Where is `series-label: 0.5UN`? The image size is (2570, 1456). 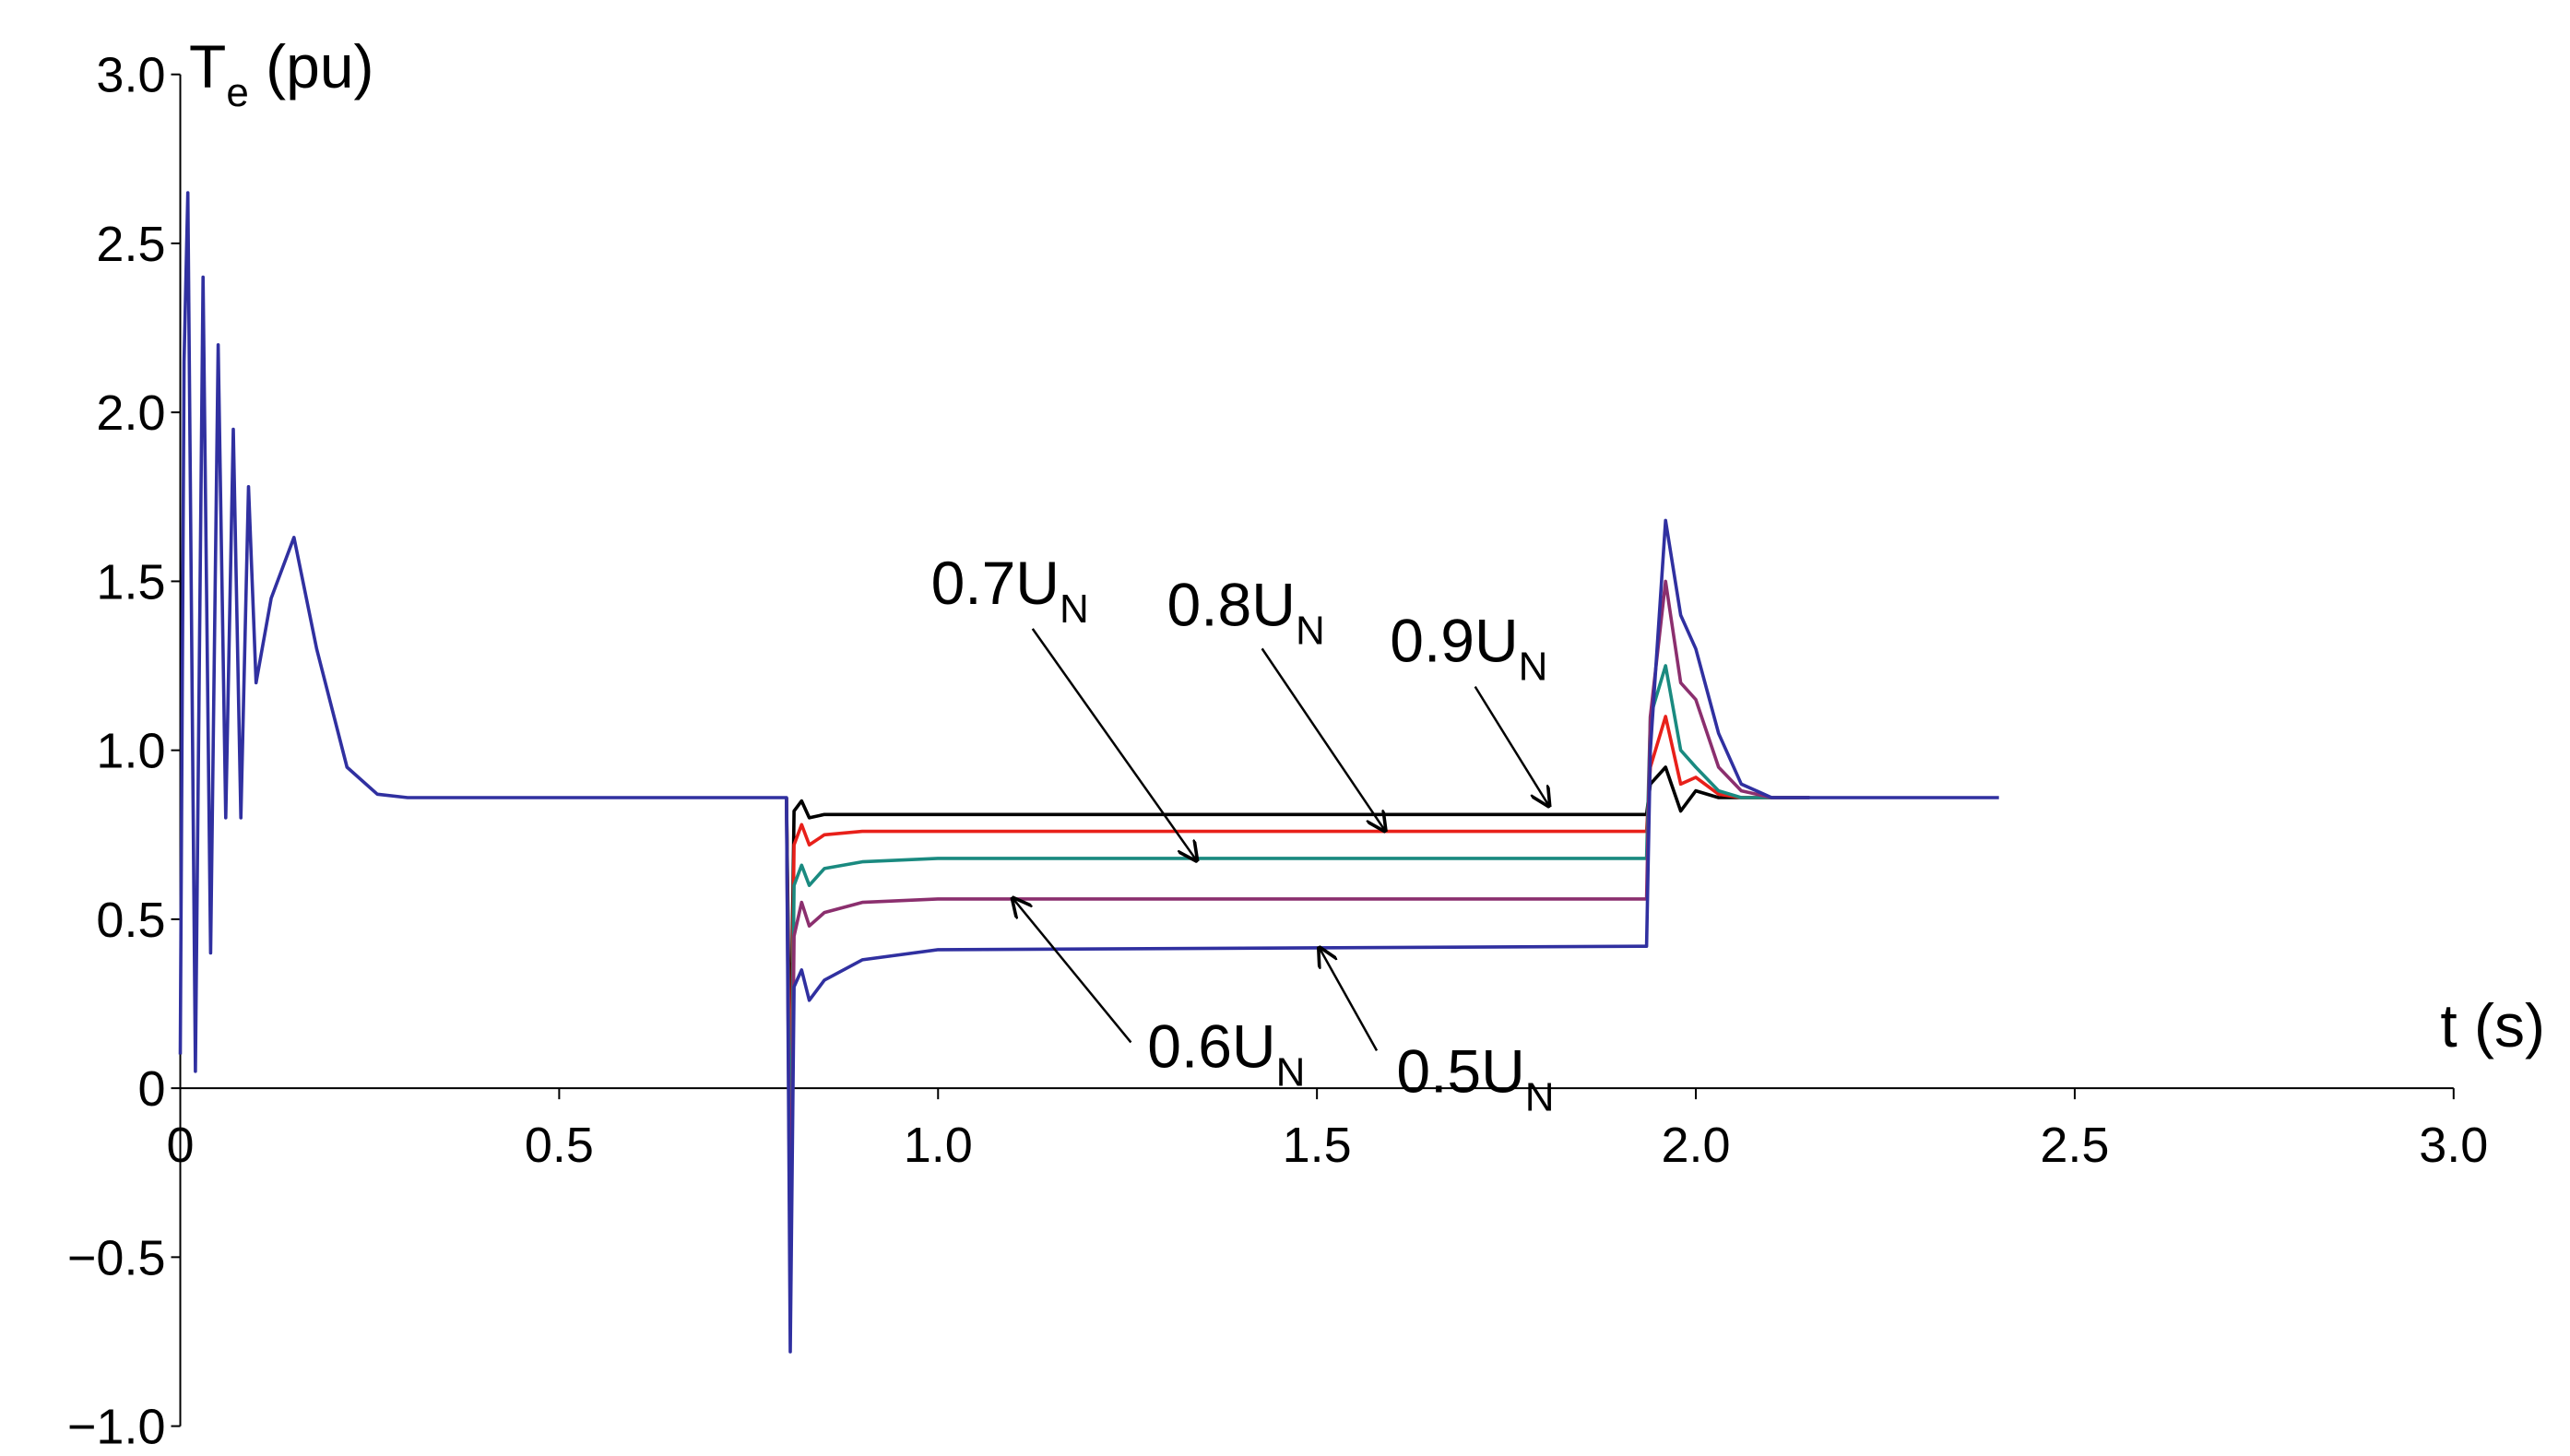
series-label: 0.5UN is located at coordinates (1475, 1077).